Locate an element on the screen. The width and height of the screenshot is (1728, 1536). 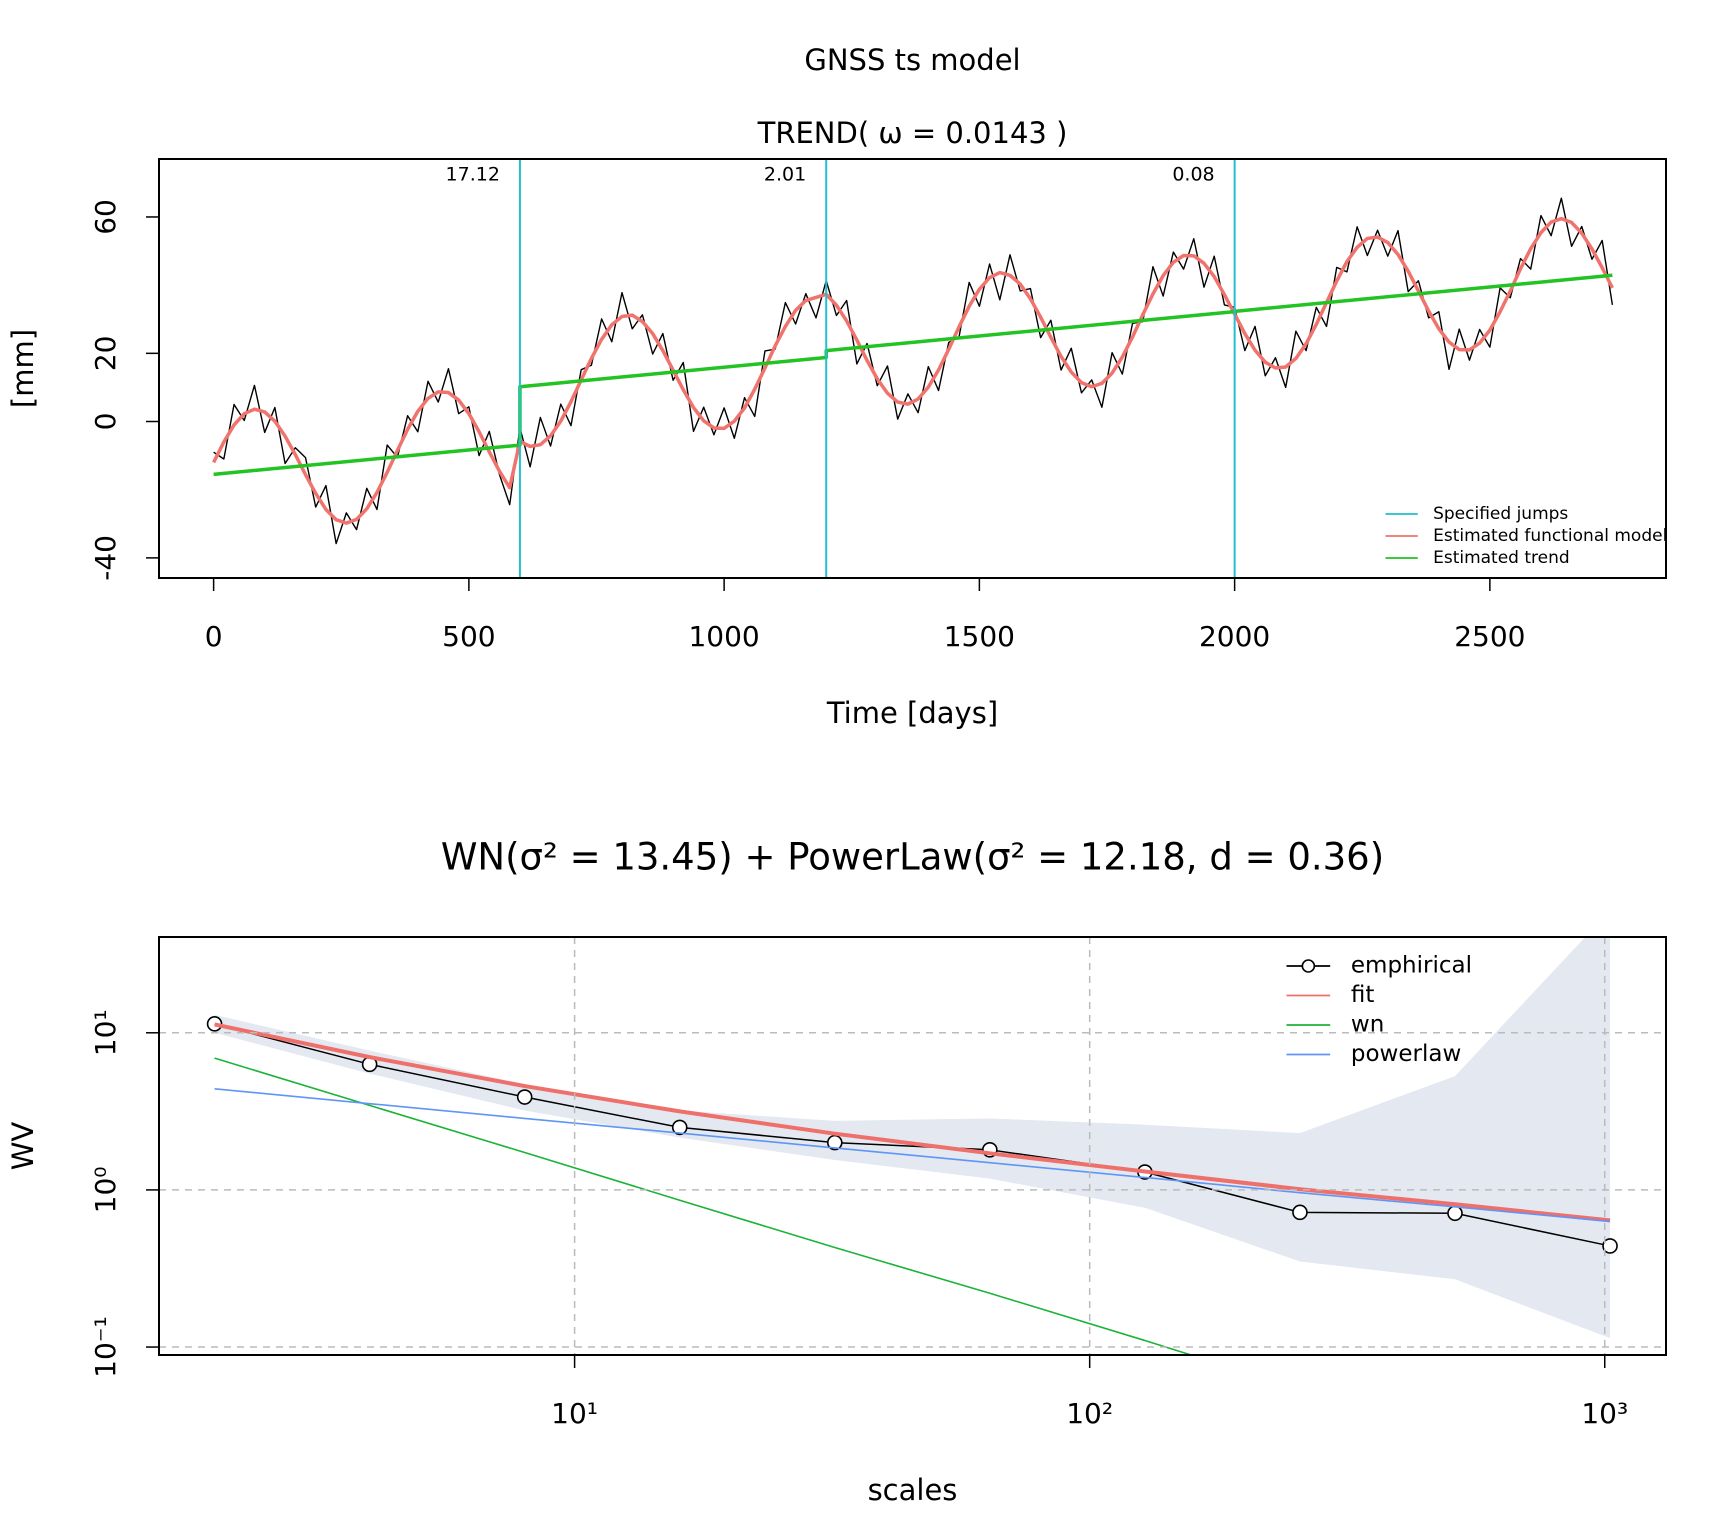
x-tick-label: 10² is located at coordinates (1089, 1413).